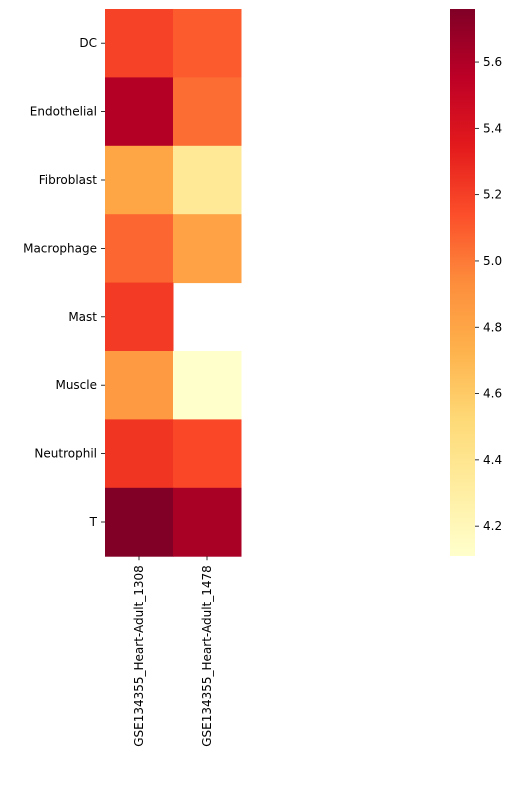 The width and height of the screenshot is (515, 787). Describe the element at coordinates (492, 62) in the screenshot. I see `colorbar-tick-label: 5.6` at that location.